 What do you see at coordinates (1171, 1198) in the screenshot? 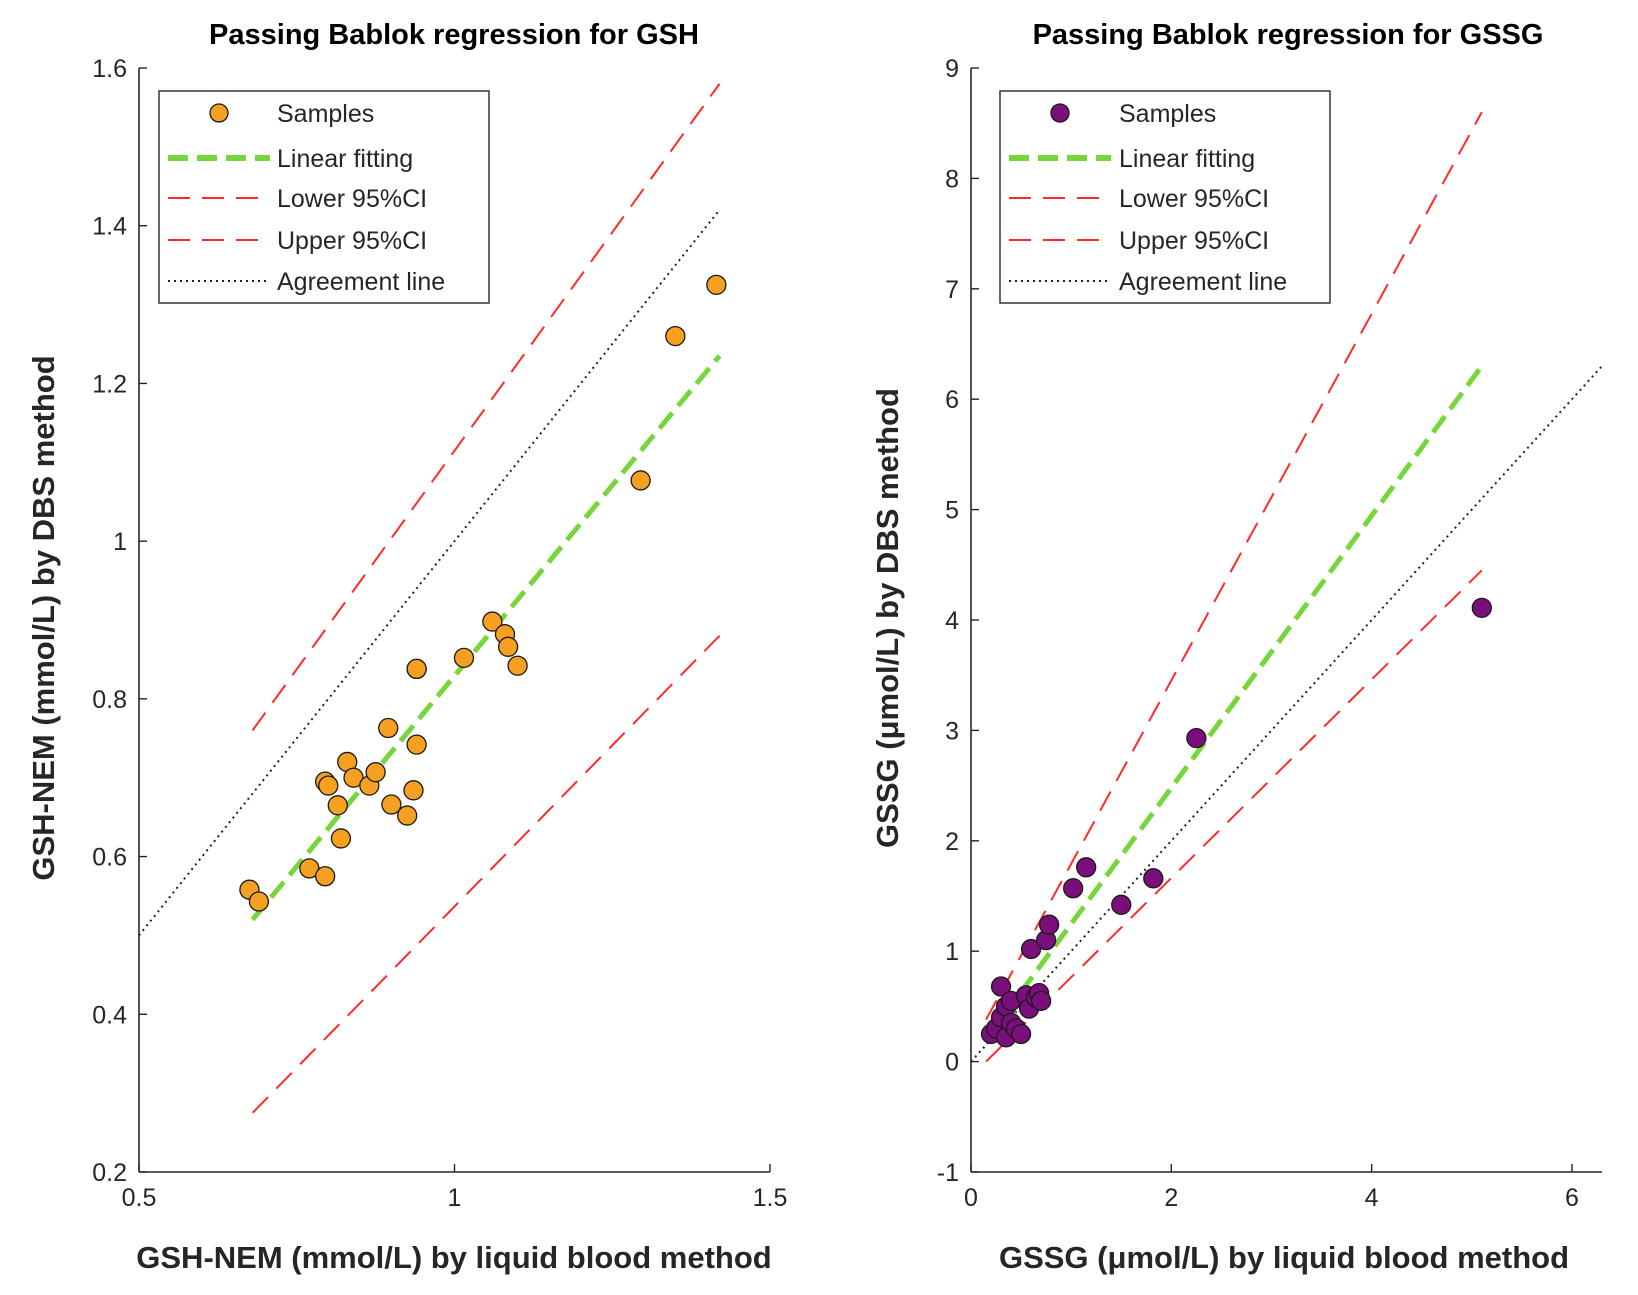
I see `gssg-xtick-label: 2` at bounding box center [1171, 1198].